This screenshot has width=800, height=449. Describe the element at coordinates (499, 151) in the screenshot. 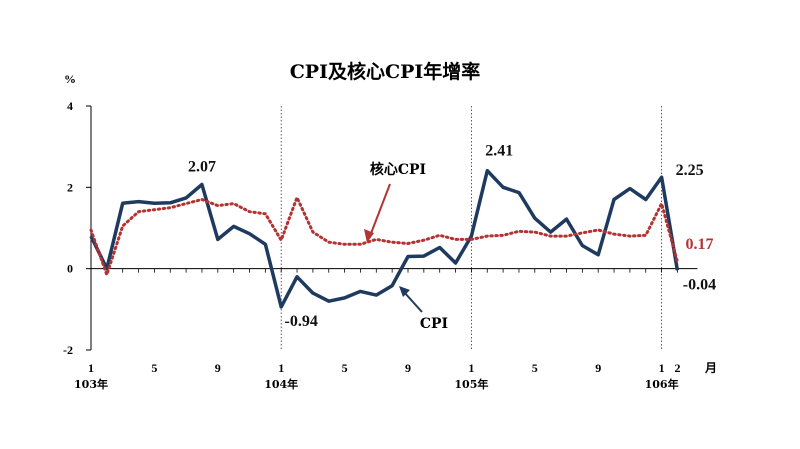

I see `data-label: 2.41` at that location.